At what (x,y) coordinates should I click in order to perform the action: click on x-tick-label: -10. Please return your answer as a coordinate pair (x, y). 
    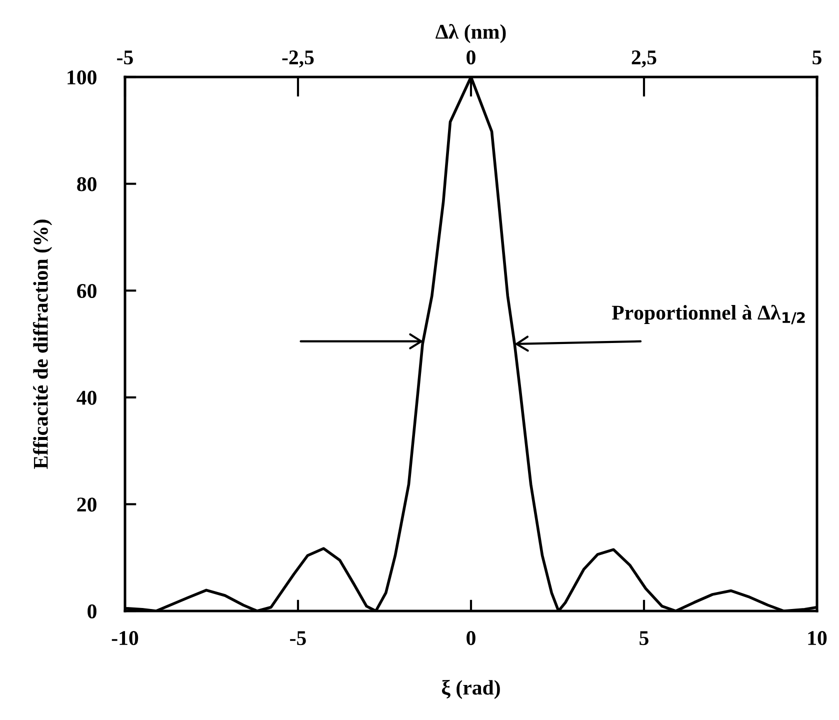
    Looking at the image, I should click on (125, 638).